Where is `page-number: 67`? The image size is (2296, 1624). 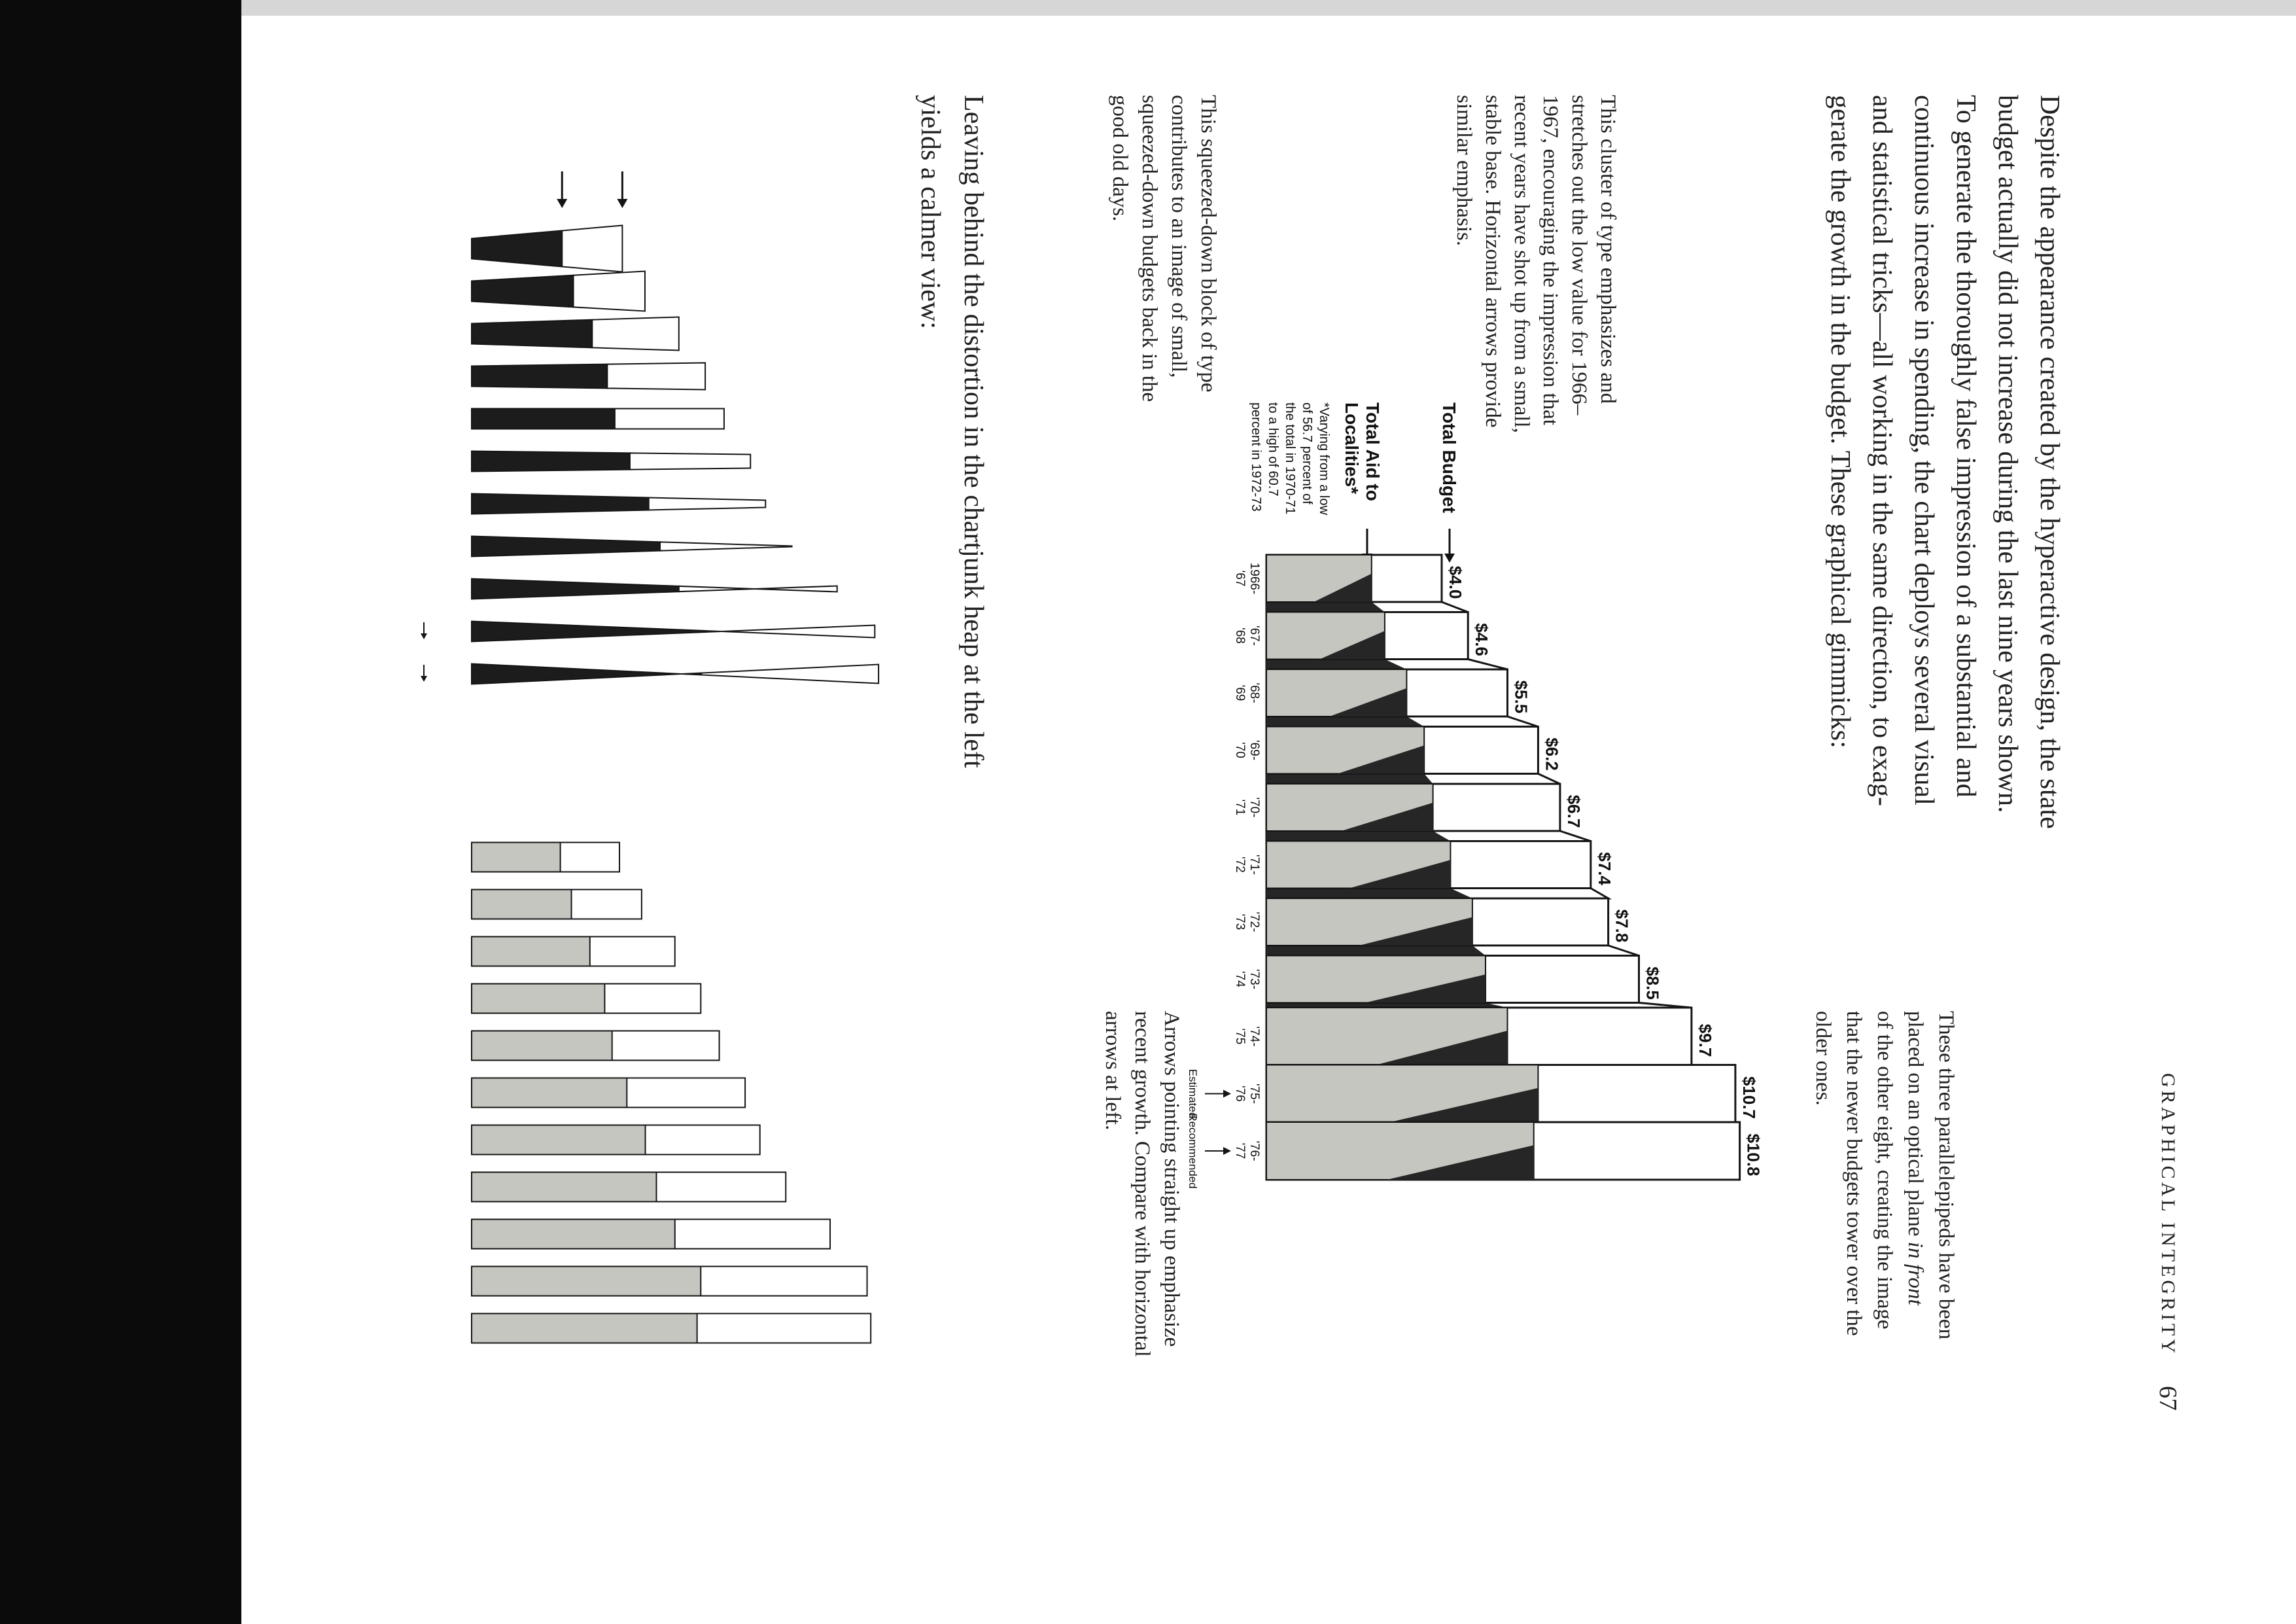
page-number: 67 is located at coordinates (2168, 1398).